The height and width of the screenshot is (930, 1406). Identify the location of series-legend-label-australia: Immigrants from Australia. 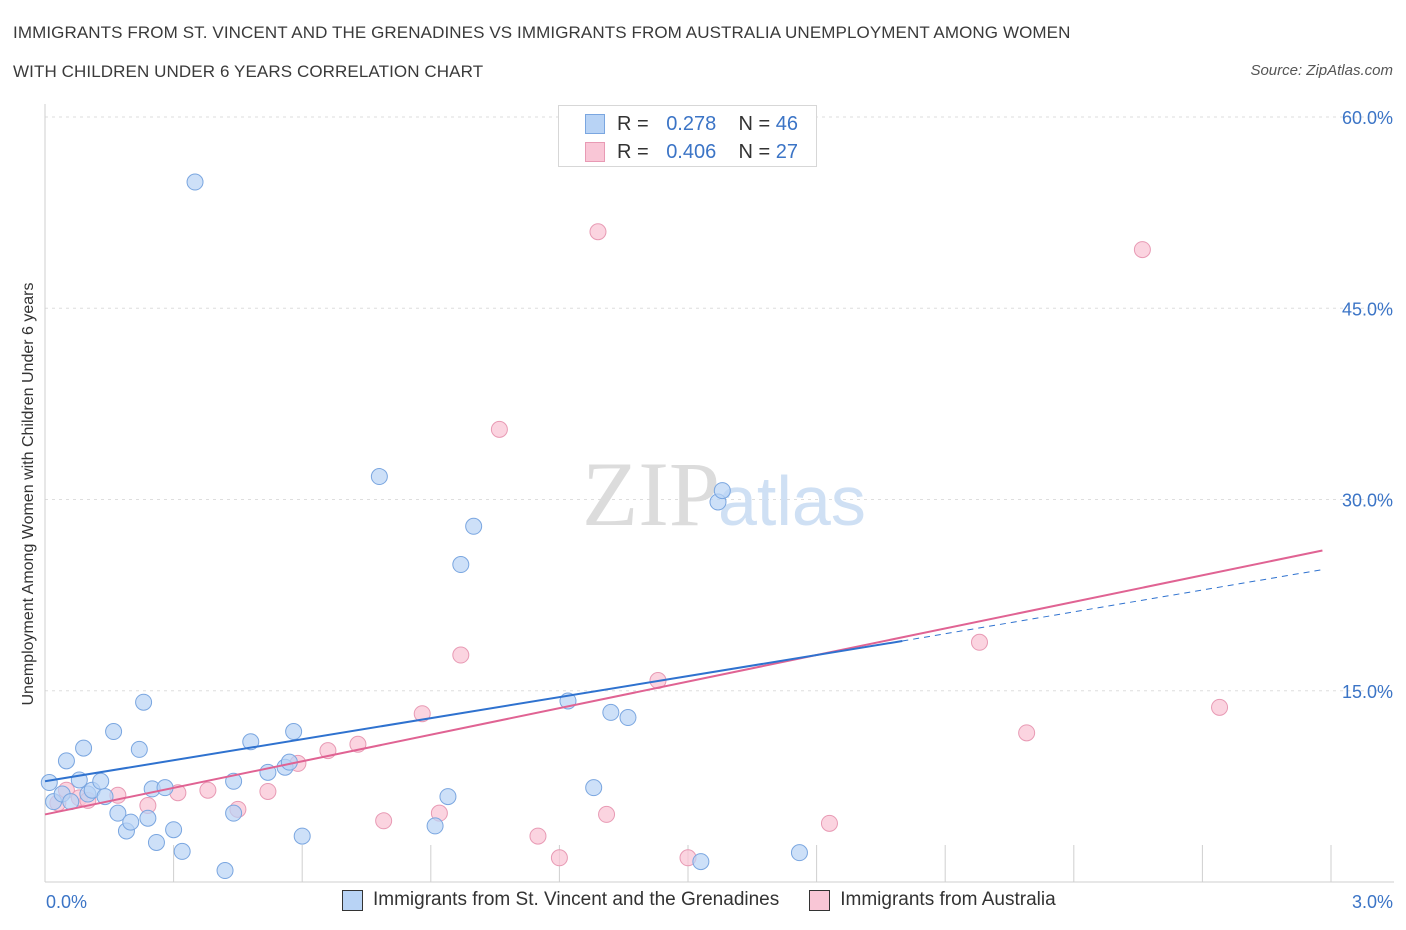
(948, 899).